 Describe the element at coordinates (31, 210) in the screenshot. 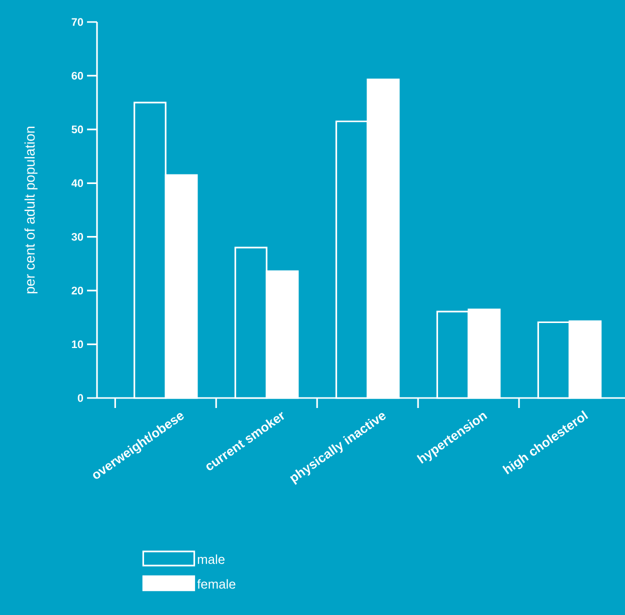

I see `y-axis-title: per cent of adult population` at that location.